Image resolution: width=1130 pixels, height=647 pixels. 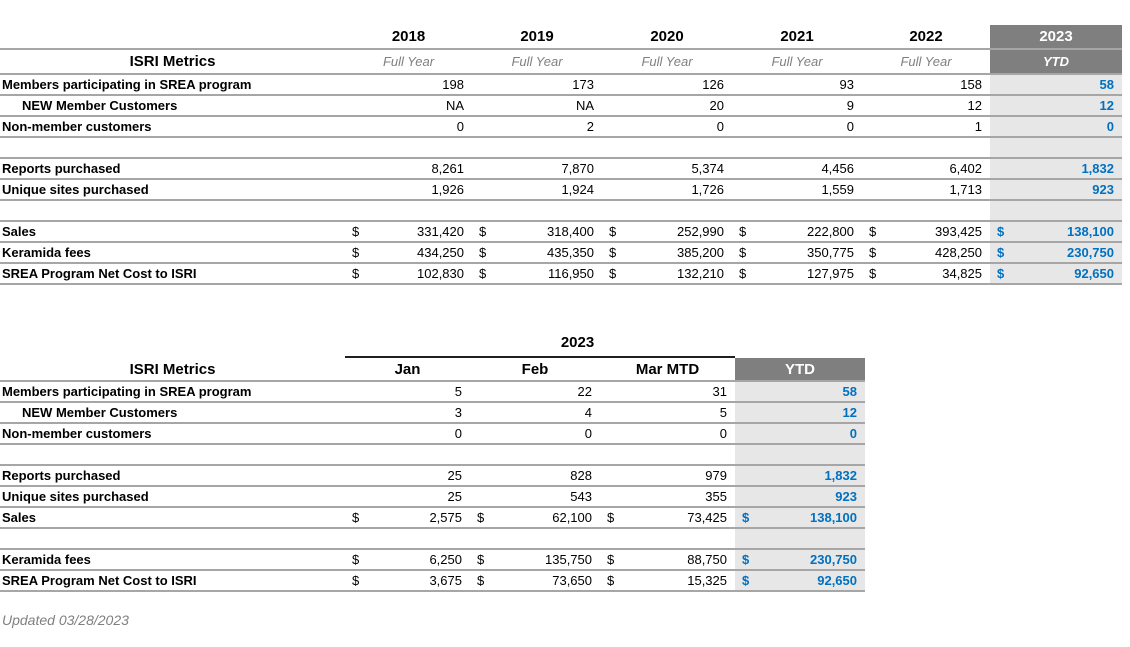 What do you see at coordinates (61, 475) in the screenshot?
I see `row-label-cell: Reports purchased` at bounding box center [61, 475].